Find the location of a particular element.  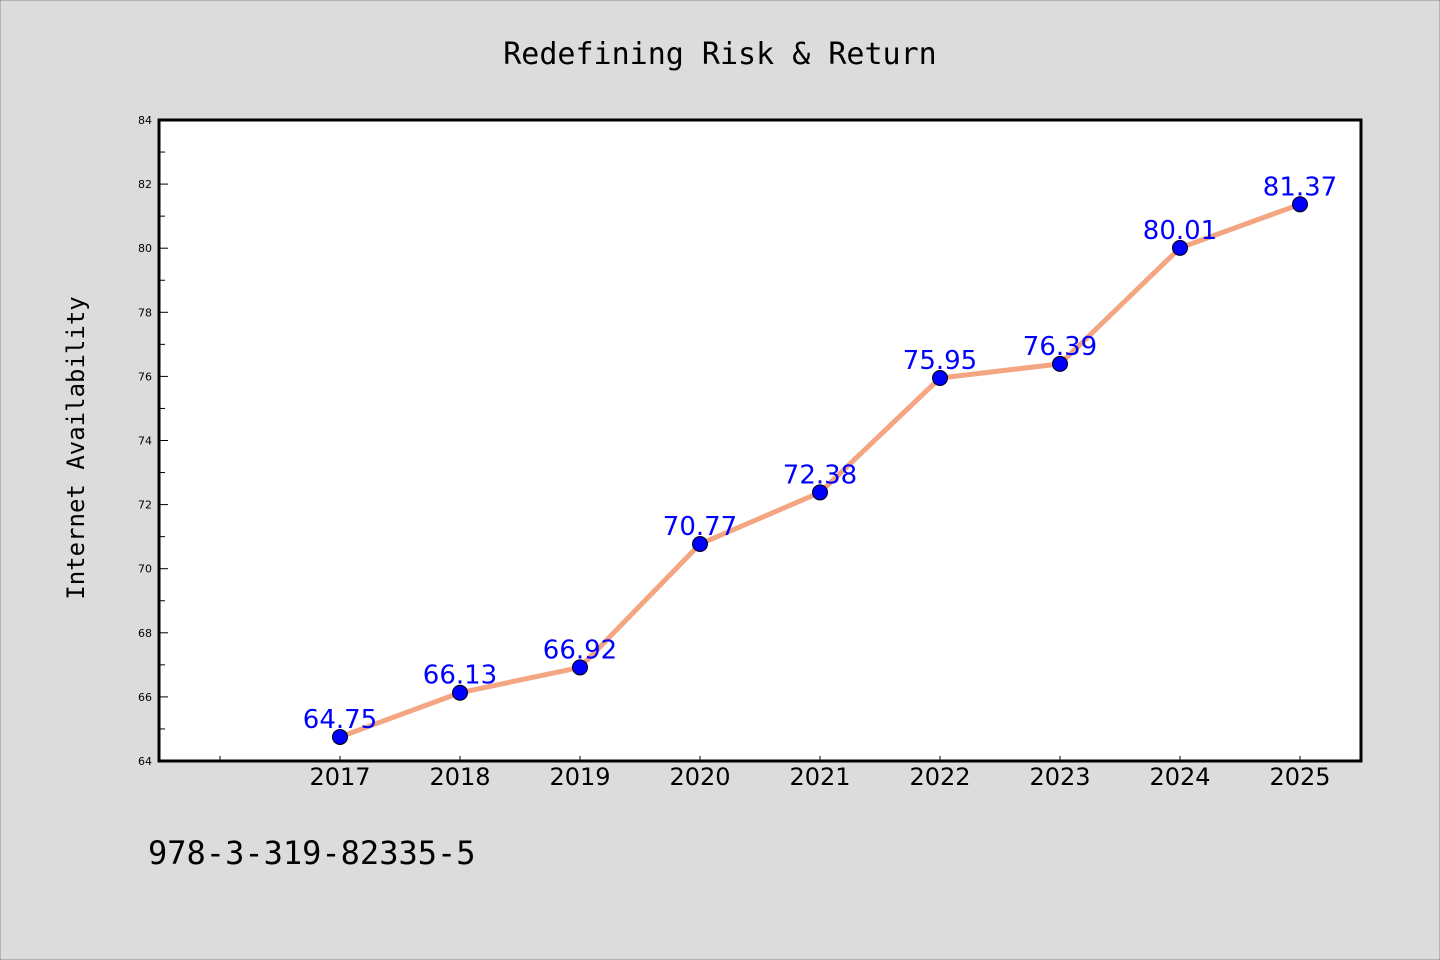

y-tick-label: 80 is located at coordinates (145, 248).